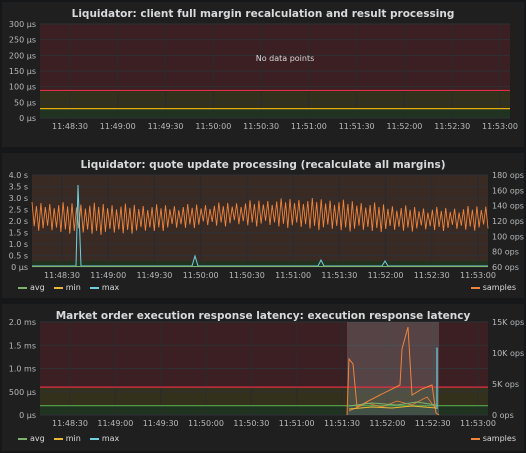 The width and height of the screenshot is (526, 453). What do you see at coordinates (508, 322) in the screenshot?
I see `y2-tick-label: 15K ops` at bounding box center [508, 322].